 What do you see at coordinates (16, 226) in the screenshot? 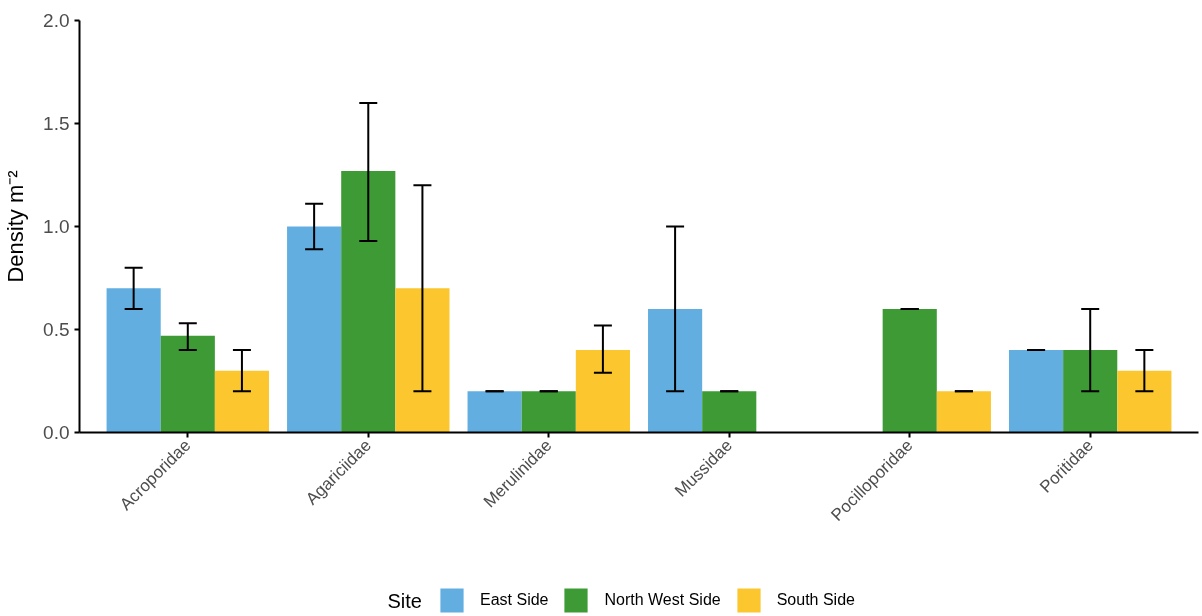
I see `y-axis-title: Density m⁻²` at bounding box center [16, 226].